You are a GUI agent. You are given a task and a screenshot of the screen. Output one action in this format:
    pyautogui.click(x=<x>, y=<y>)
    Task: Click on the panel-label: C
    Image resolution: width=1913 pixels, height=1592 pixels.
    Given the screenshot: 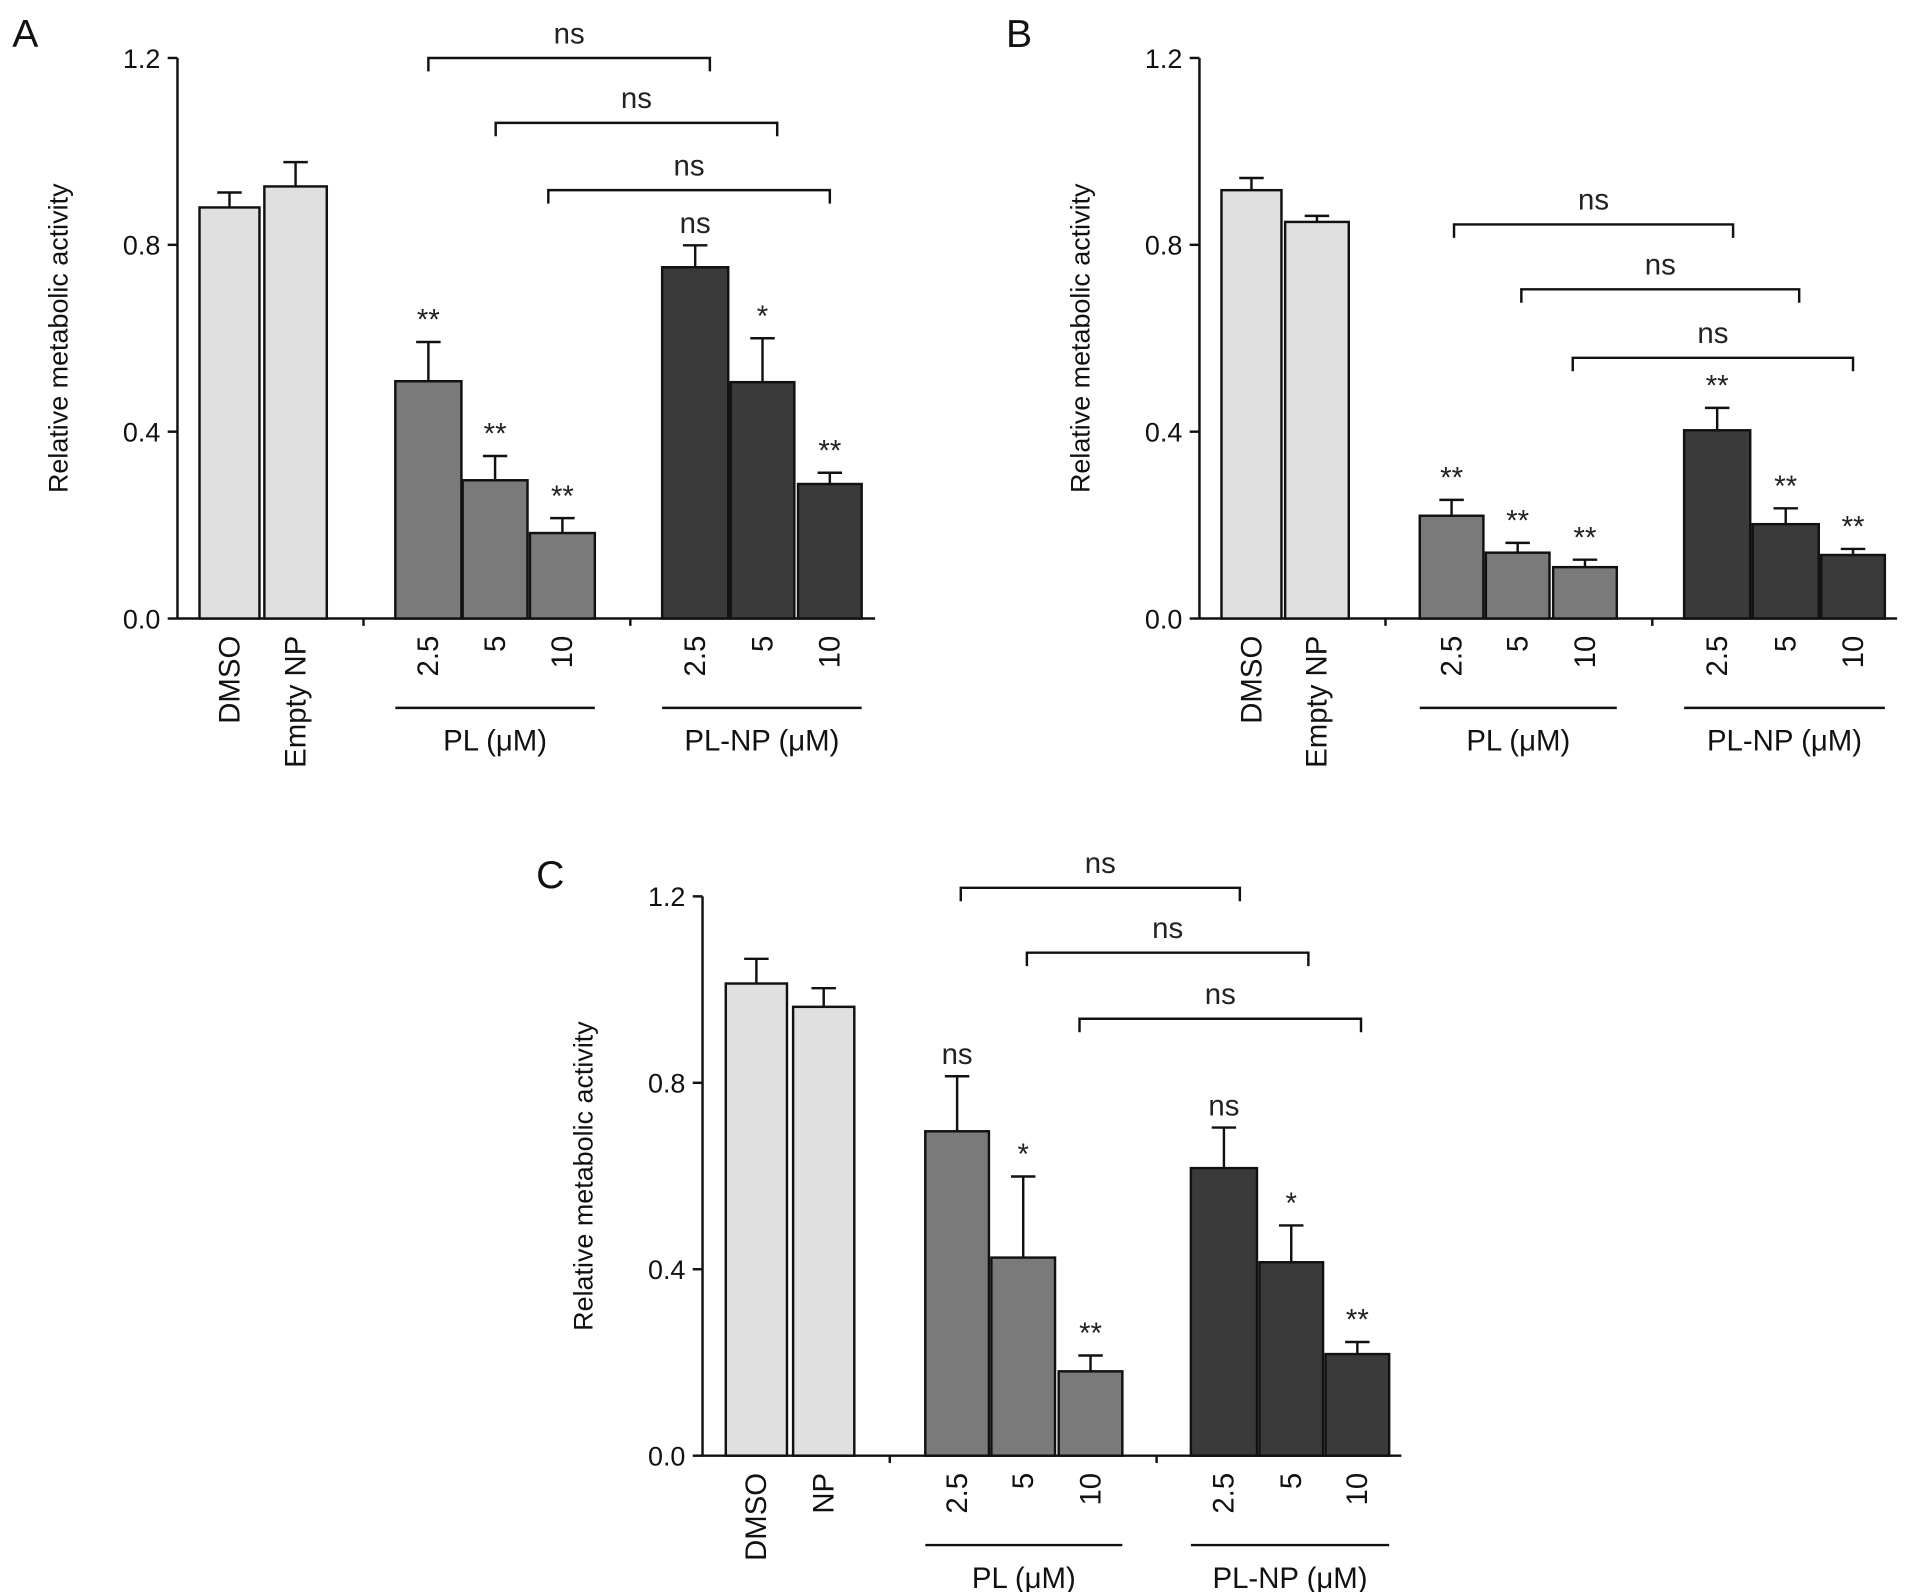 What is the action you would take?
    pyautogui.click(x=550, y=875)
    